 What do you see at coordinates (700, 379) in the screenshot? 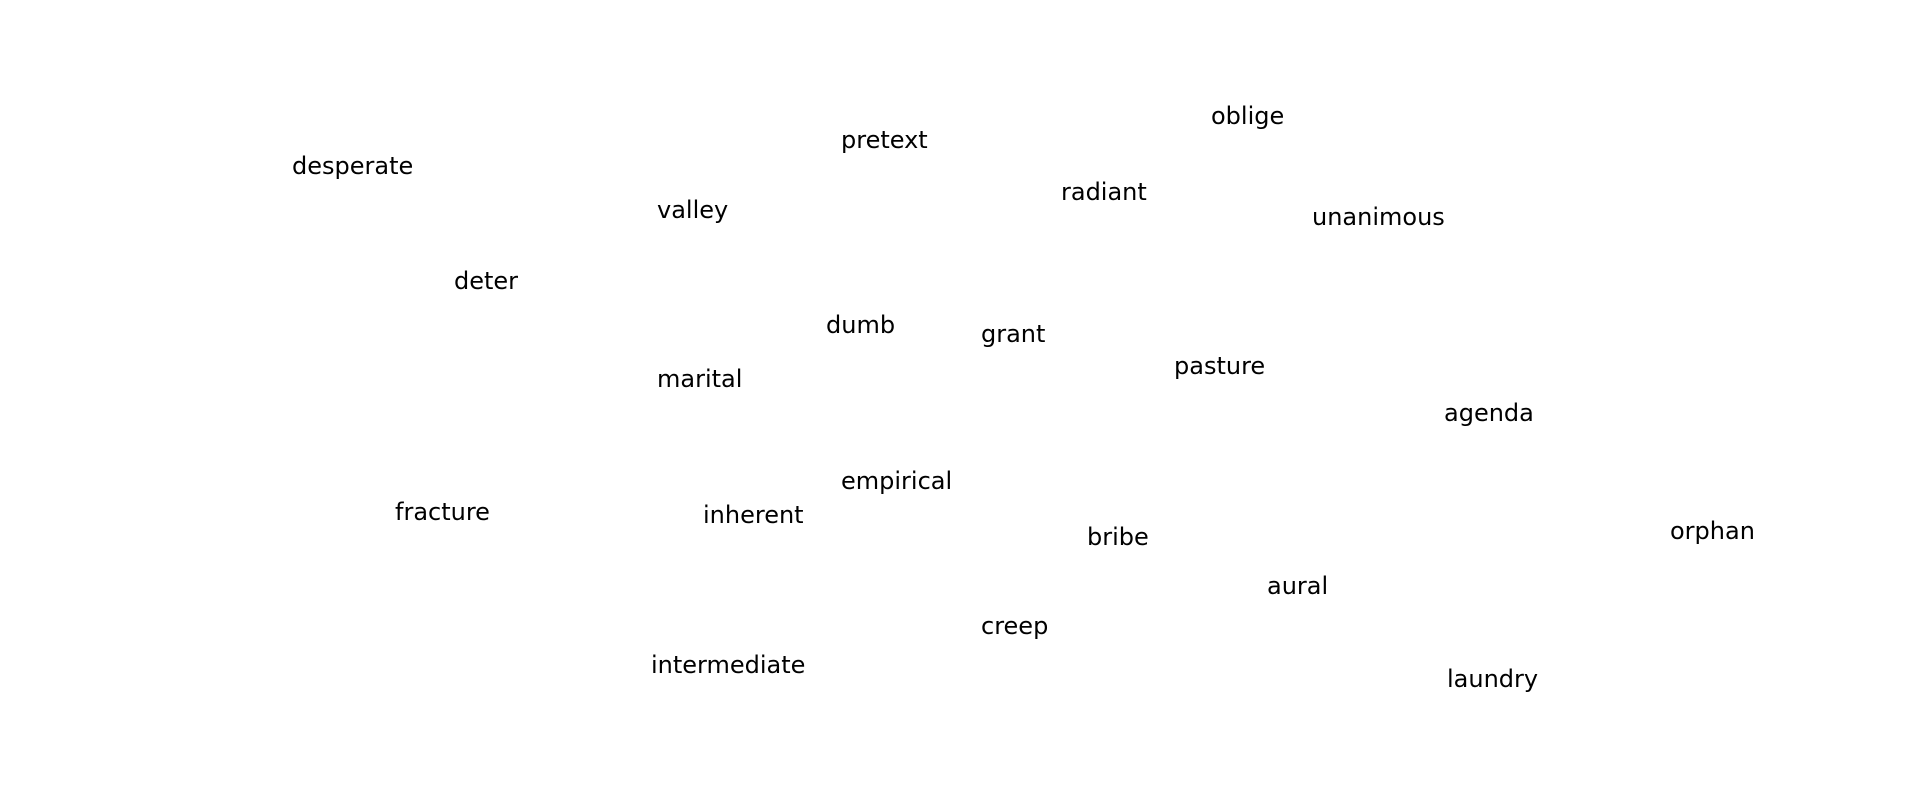
I see `word-marital: marital` at bounding box center [700, 379].